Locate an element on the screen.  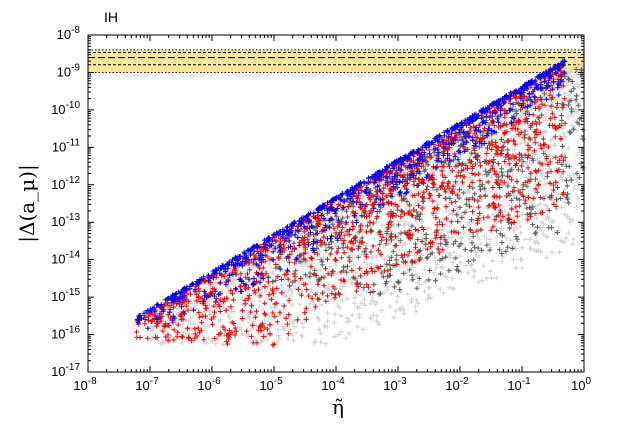
y-tick-label-6: 10⁻¹¹ is located at coordinates (66, 145).